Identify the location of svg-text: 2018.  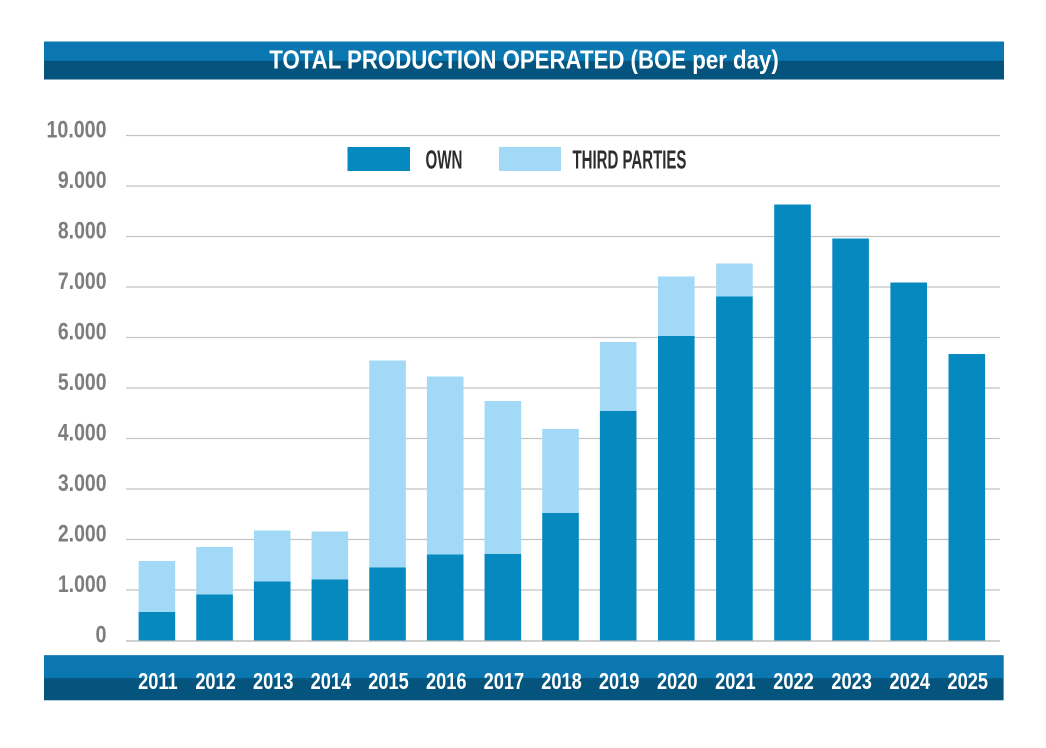
(561, 682).